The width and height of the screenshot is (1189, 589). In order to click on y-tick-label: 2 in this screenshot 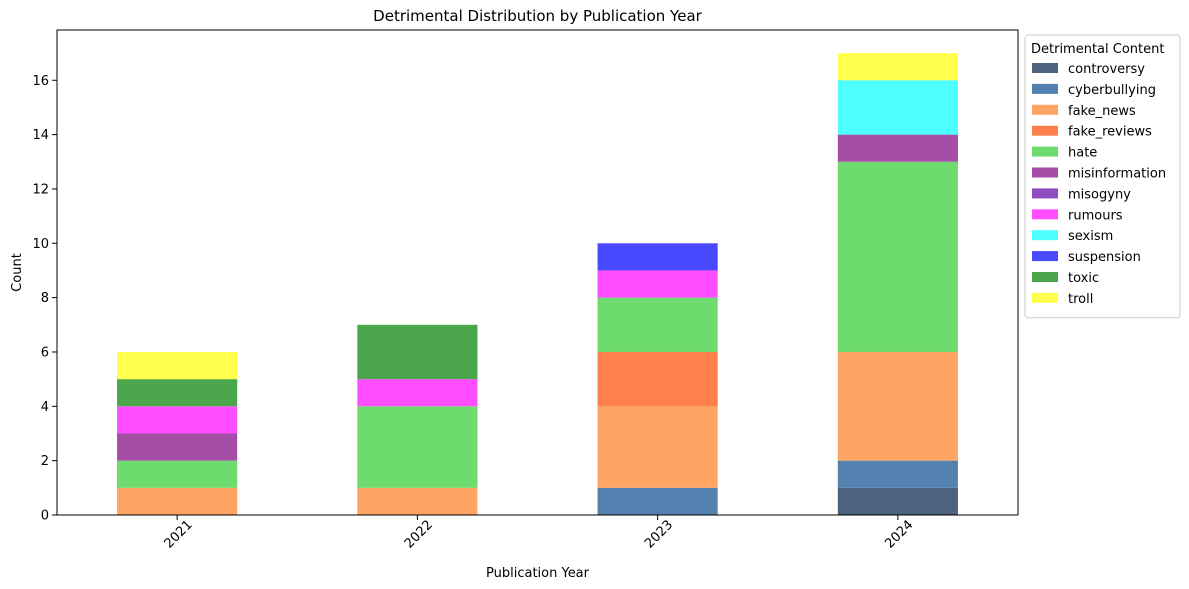, I will do `click(45, 461)`.